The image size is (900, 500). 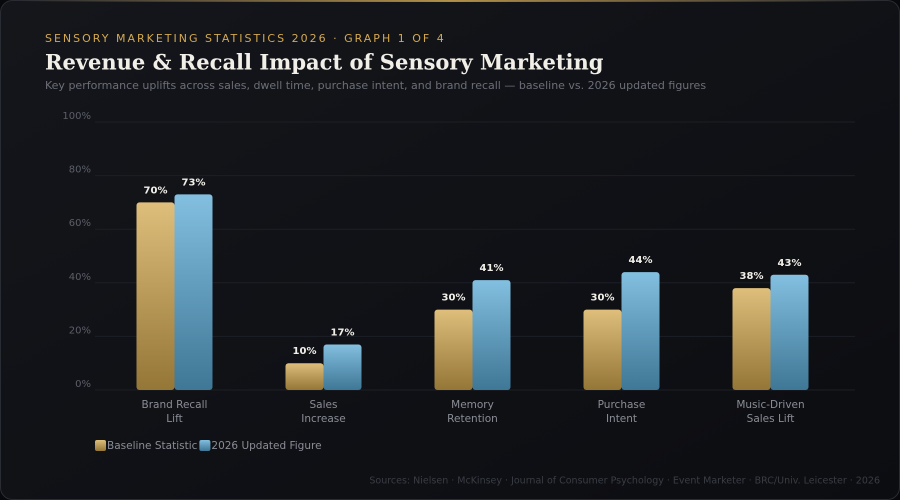 I want to click on x-tick-label: Memory Retention, so click(x=472, y=412).